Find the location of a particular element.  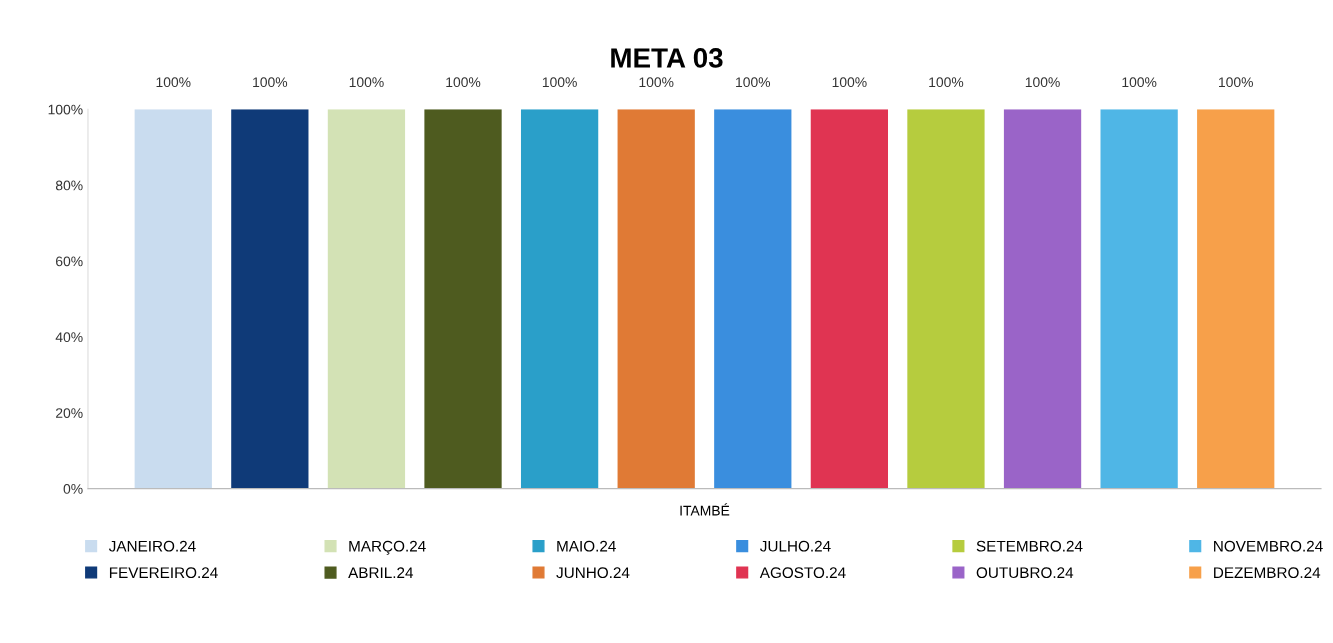

legend-label: JANEIRO.24 is located at coordinates (152, 546).